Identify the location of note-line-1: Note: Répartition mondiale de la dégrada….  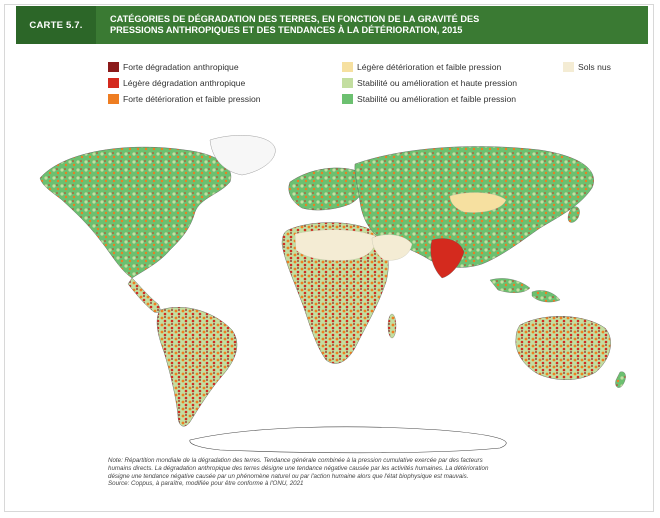
(295, 460).